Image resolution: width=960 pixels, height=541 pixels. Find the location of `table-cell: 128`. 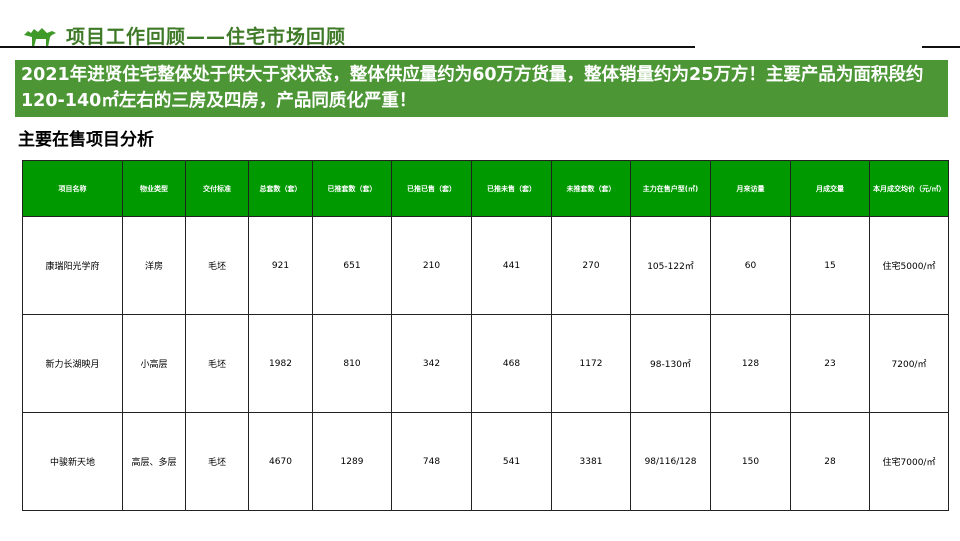

table-cell: 128 is located at coordinates (750, 363).